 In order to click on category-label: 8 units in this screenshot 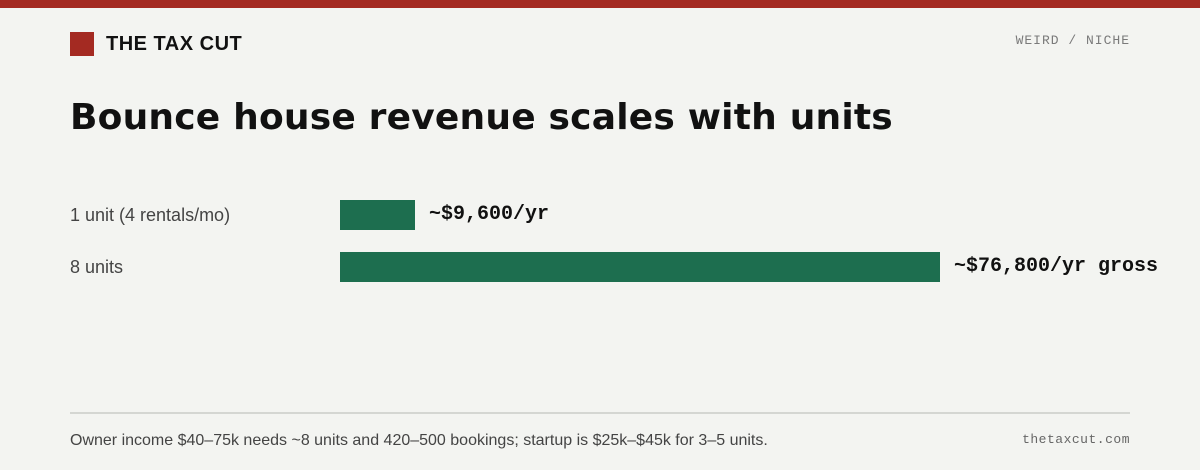, I will do `click(97, 267)`.